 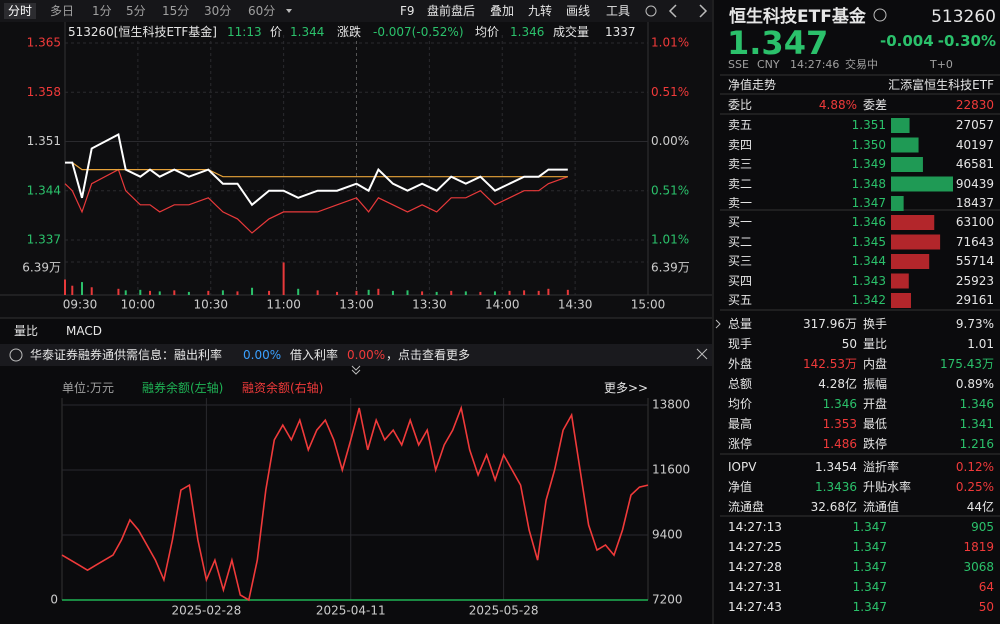 I want to click on vol-tick-label: 6.39万, so click(x=670, y=268).